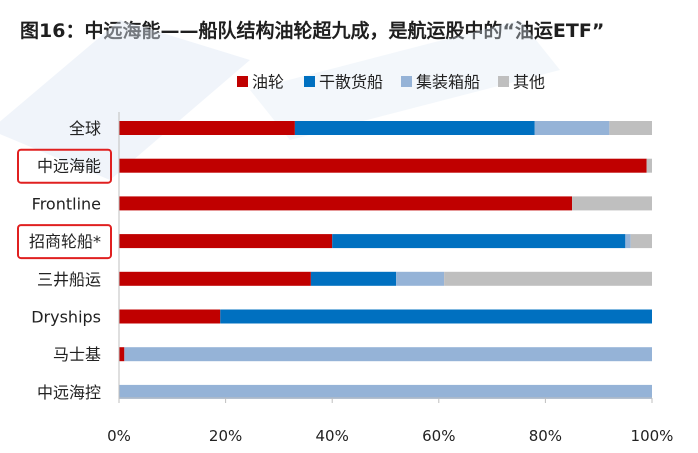  Describe the element at coordinates (312, 31) in the screenshot. I see `chart-title: 图16：中远海能——船队结构油轮超九成，是航运股中的“油运ETF”` at that location.